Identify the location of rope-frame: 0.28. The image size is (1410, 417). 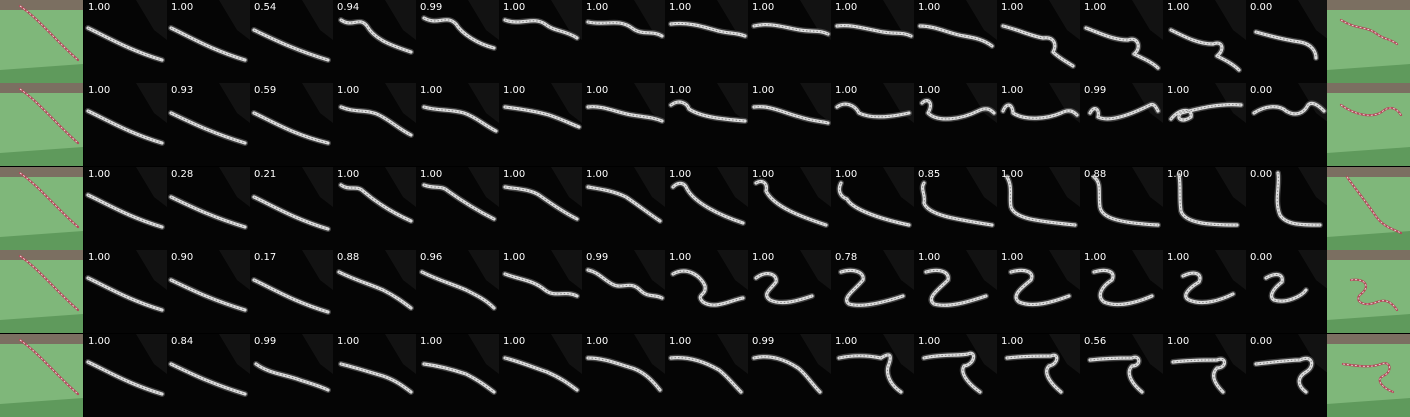
(208, 208).